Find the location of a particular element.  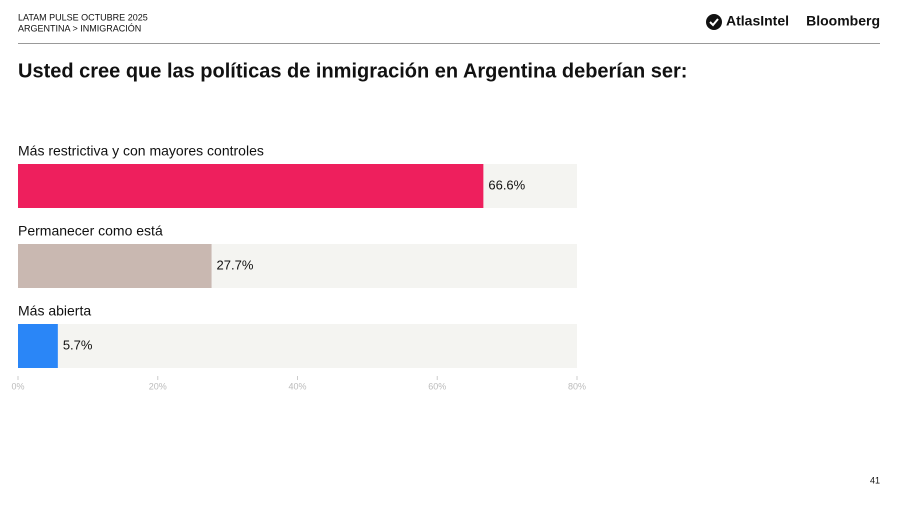

section-label: ARGENTINA > INMIGRACIÓN is located at coordinates (79, 28).